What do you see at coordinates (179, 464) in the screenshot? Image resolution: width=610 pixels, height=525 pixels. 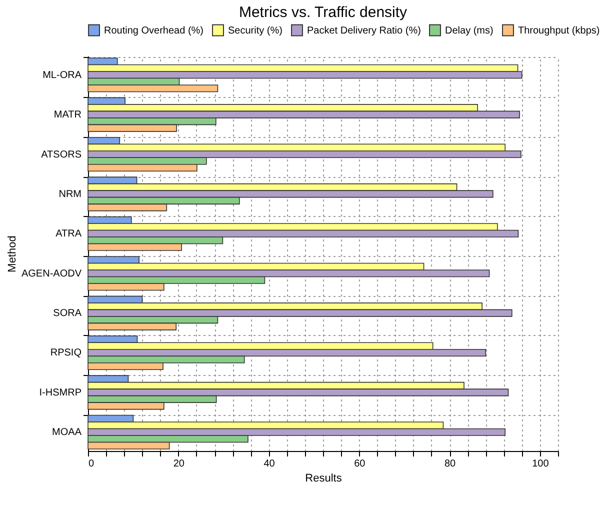 I see `x-tick-label: 20` at bounding box center [179, 464].